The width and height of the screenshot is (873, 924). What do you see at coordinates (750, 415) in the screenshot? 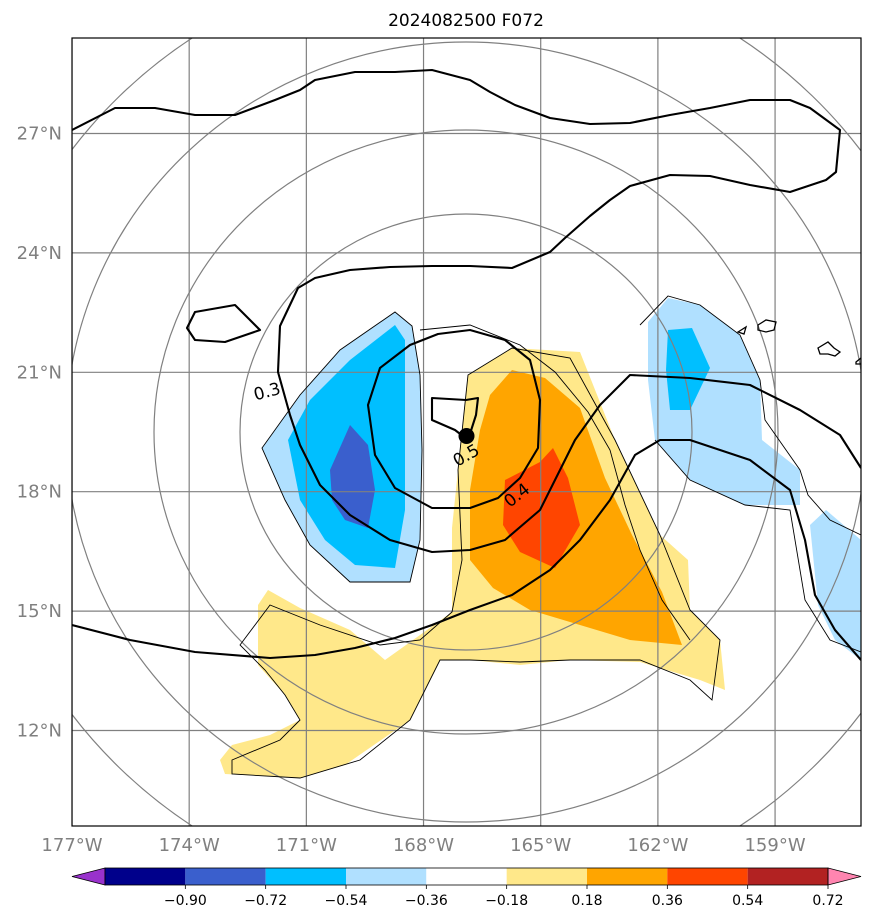
I see `thin-contour-east` at bounding box center [750, 415].